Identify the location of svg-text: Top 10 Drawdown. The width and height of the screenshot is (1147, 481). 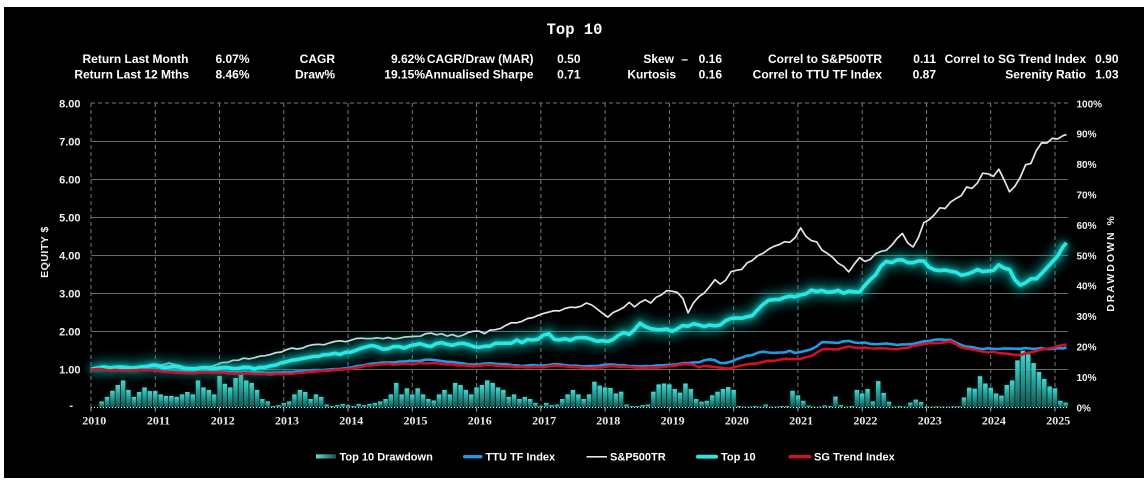
(387, 458).